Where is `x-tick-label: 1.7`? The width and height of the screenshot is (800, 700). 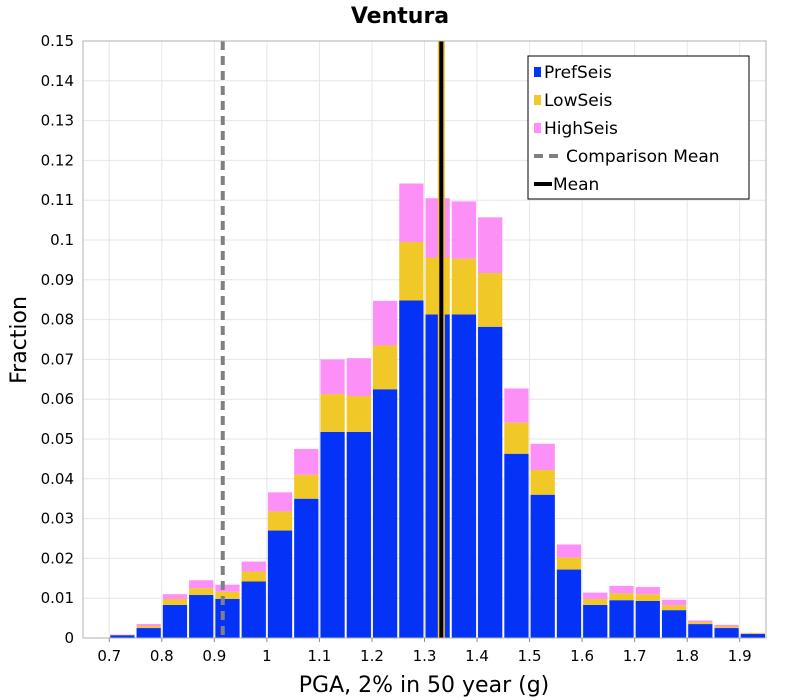
x-tick-label: 1.7 is located at coordinates (635, 656).